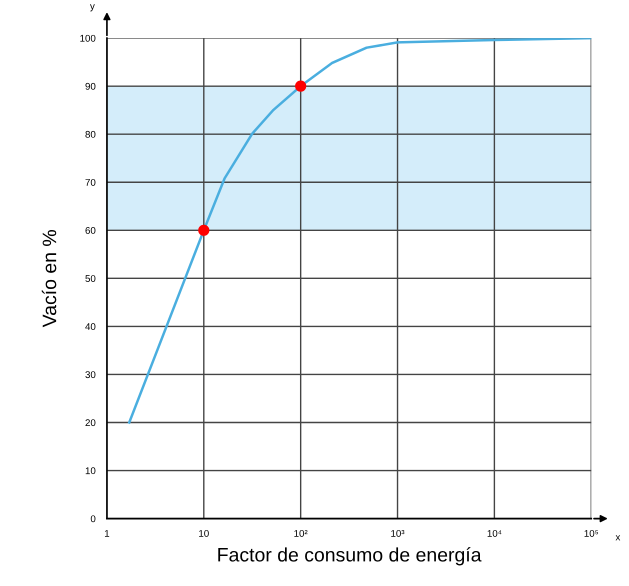  I want to click on x-tick-label: 10⁵, so click(591, 533).